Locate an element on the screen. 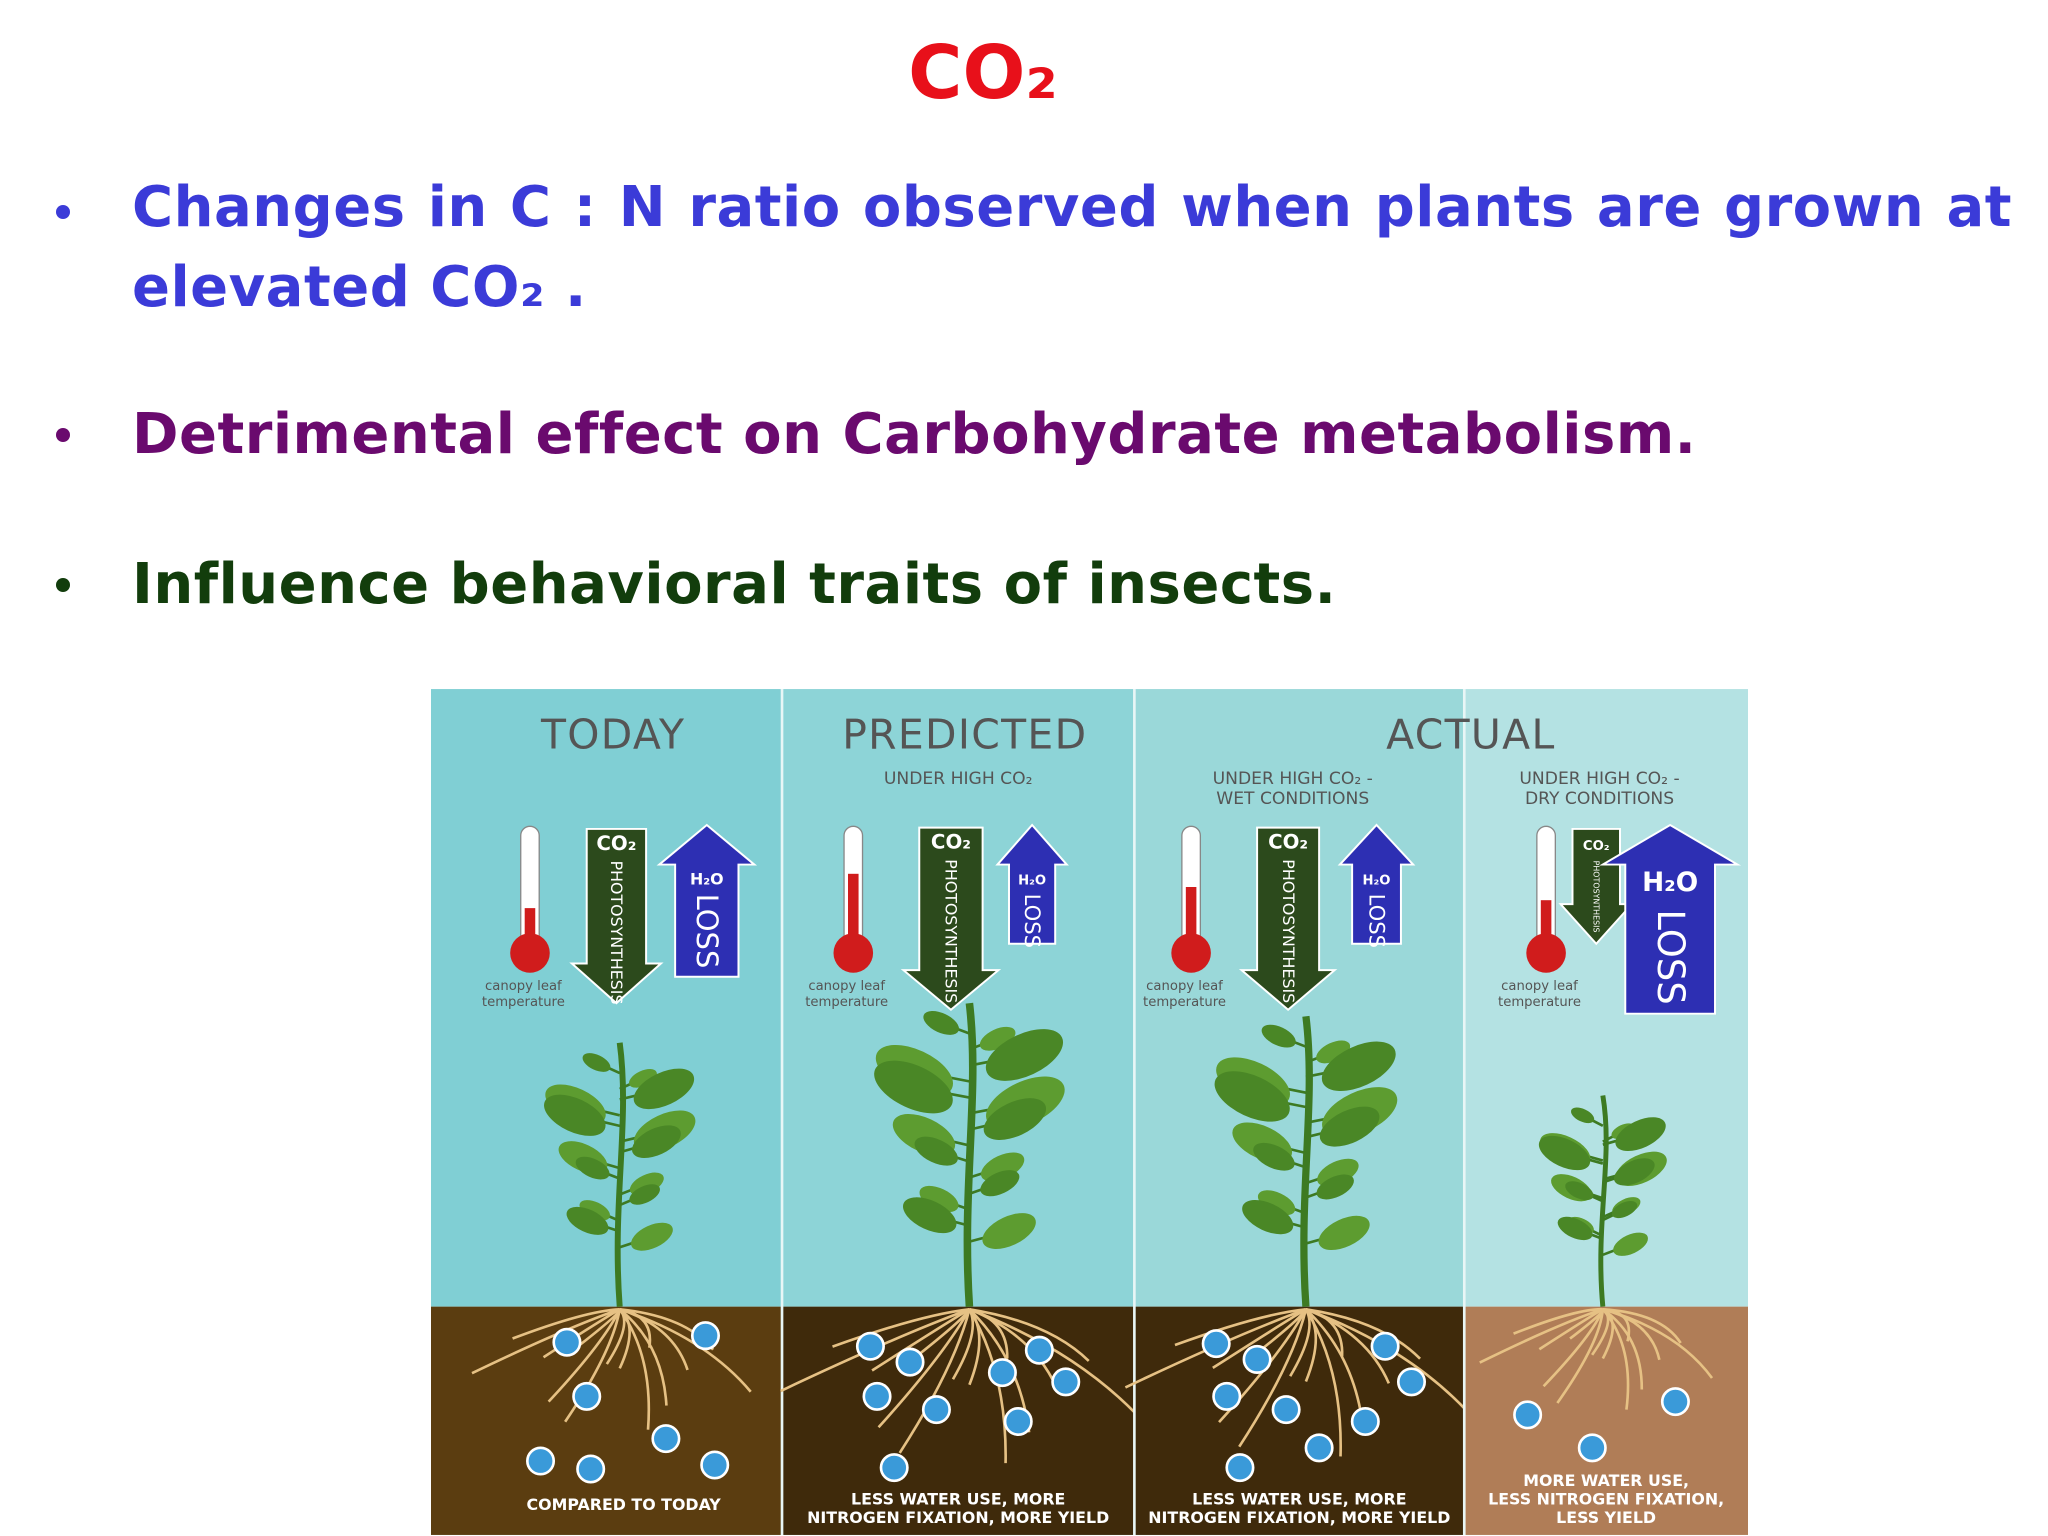 This screenshot has height=1536, width=2048. bullet-text: Influence behavioral traits of insects. is located at coordinates (734, 584).